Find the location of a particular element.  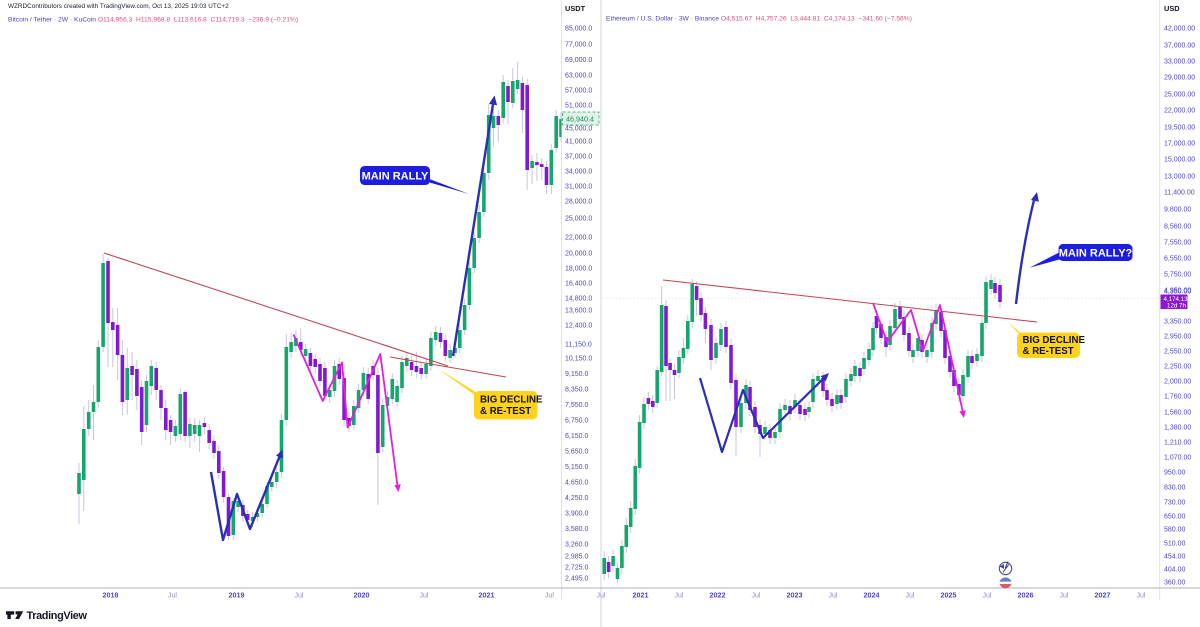

svg-text: 77,000.0 is located at coordinates (578, 45).